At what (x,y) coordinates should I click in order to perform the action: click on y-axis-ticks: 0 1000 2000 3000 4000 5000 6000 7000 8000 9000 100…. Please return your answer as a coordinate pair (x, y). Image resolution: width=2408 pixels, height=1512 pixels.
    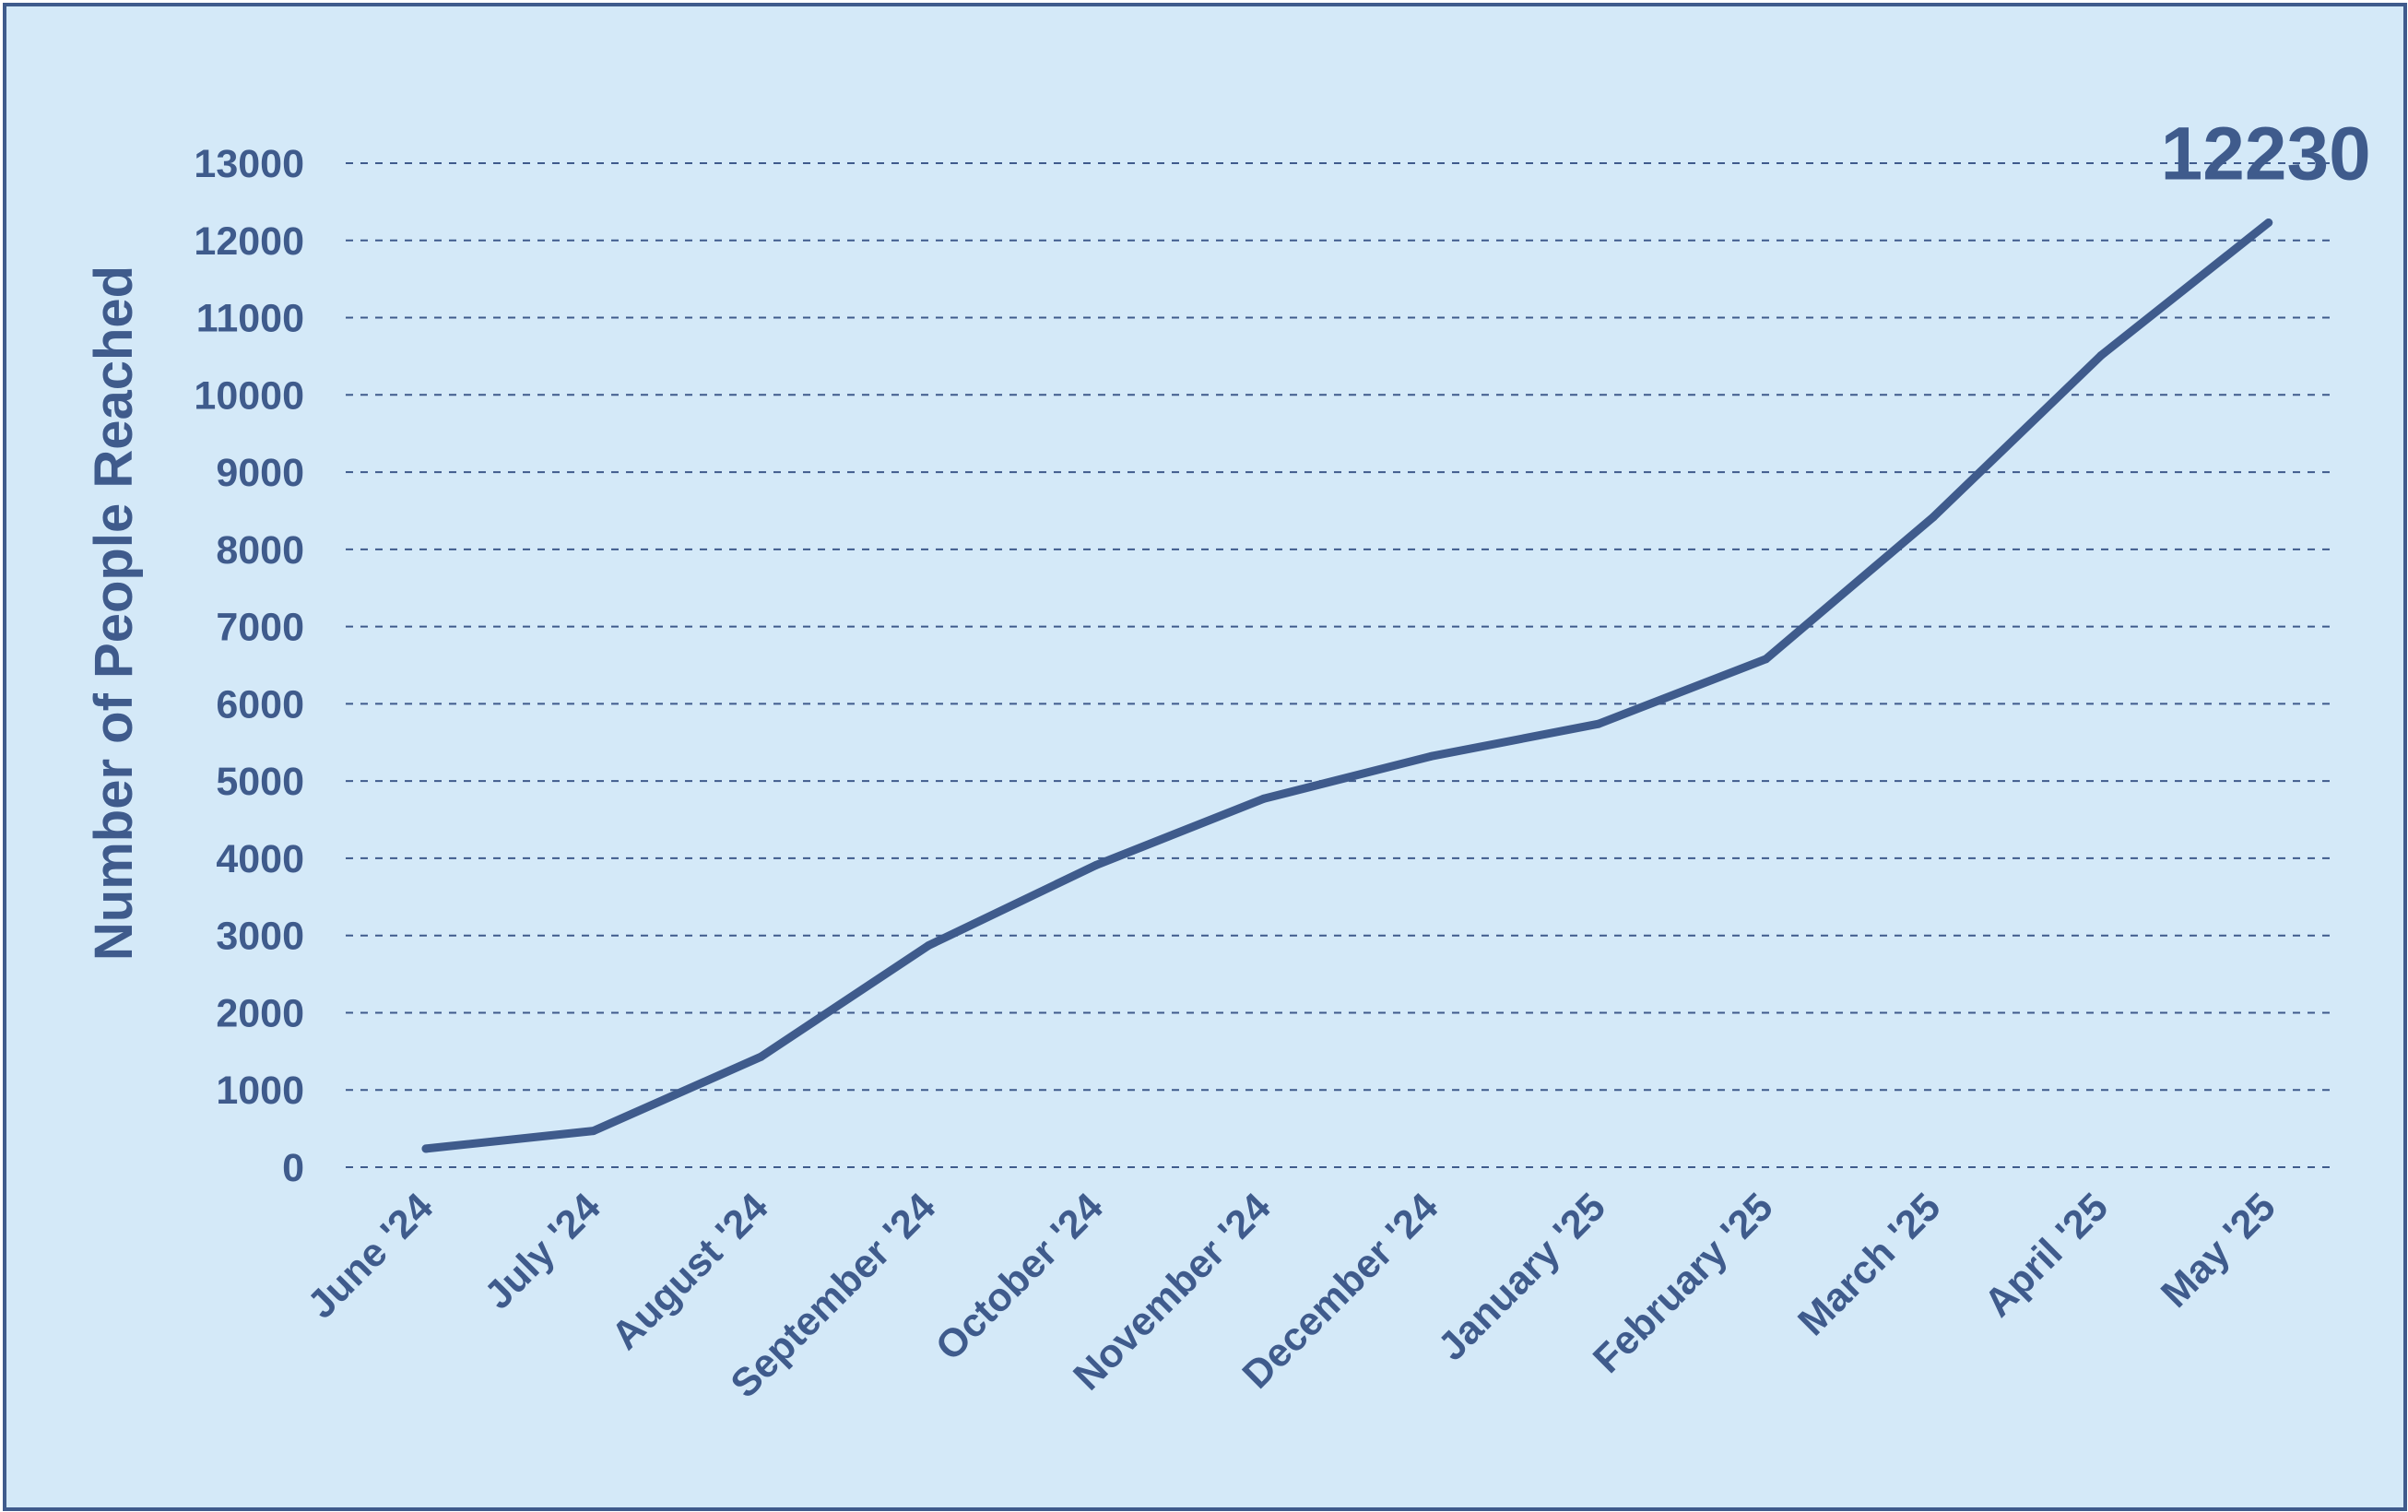
    Looking at the image, I should click on (249, 666).